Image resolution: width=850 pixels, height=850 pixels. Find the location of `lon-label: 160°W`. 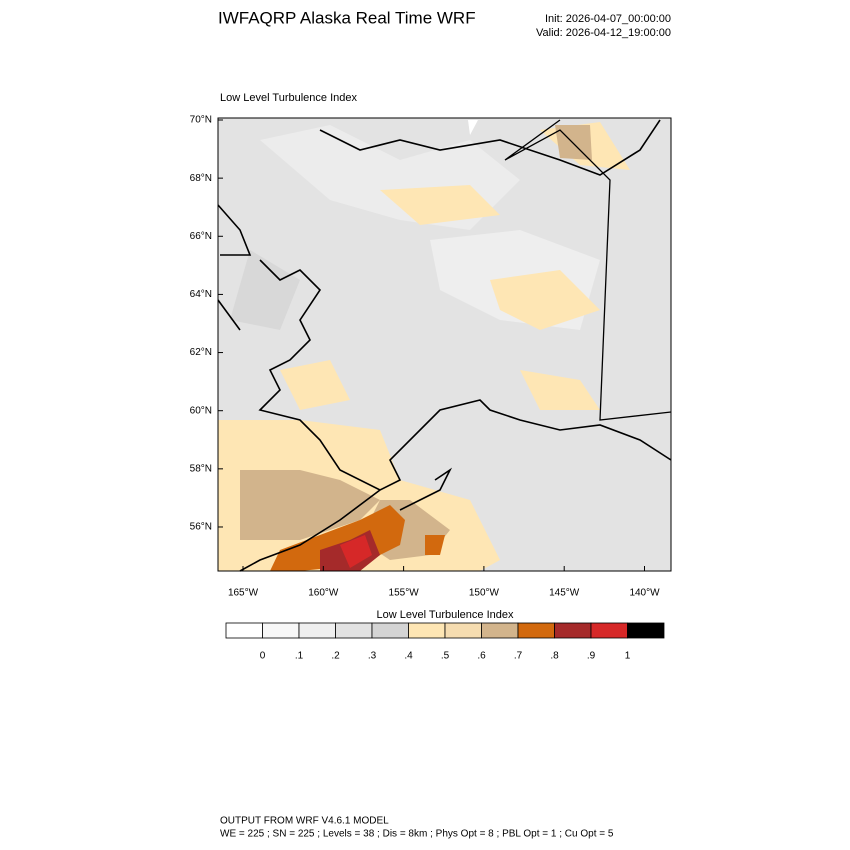

lon-label: 160°W is located at coordinates (323, 593).